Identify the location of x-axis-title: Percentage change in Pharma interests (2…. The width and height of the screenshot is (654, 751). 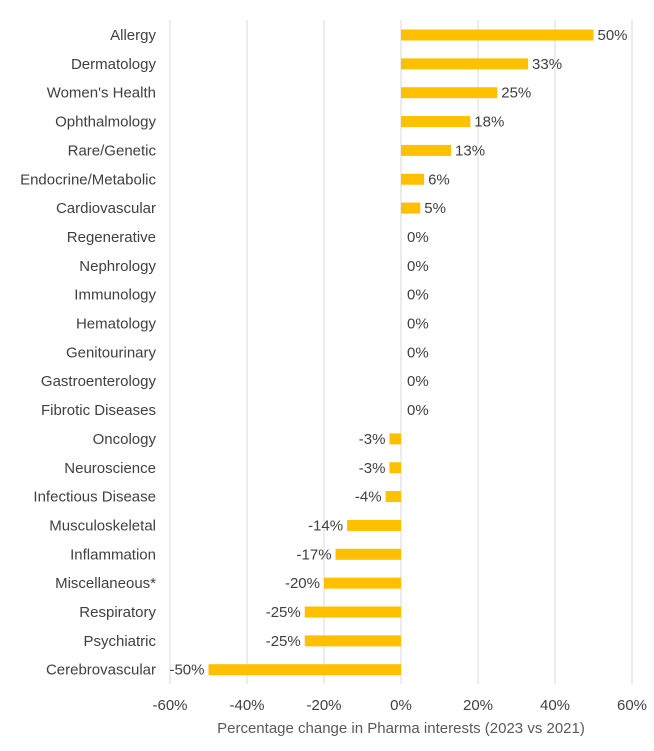
(401, 728).